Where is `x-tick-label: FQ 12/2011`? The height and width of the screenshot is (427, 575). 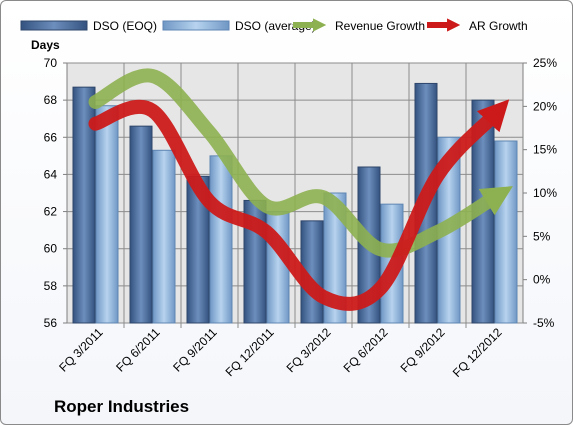 x-tick-label: FQ 12/2011 is located at coordinates (250, 352).